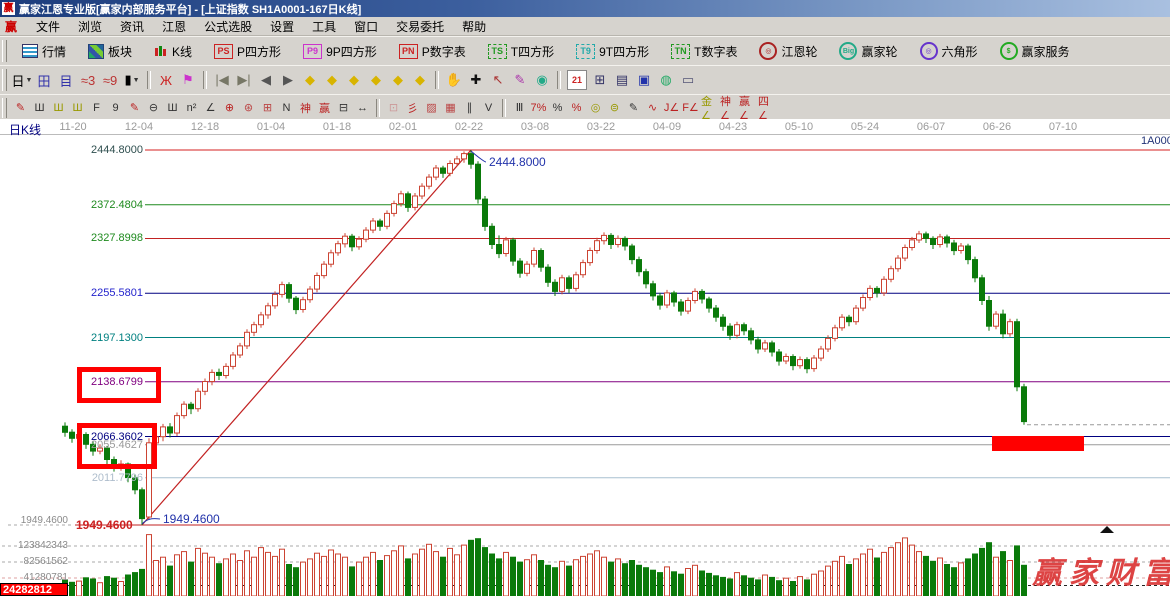 This screenshot has height=596, width=1170. I want to click on gold-angle-icon: 金∠, so click(706, 109).